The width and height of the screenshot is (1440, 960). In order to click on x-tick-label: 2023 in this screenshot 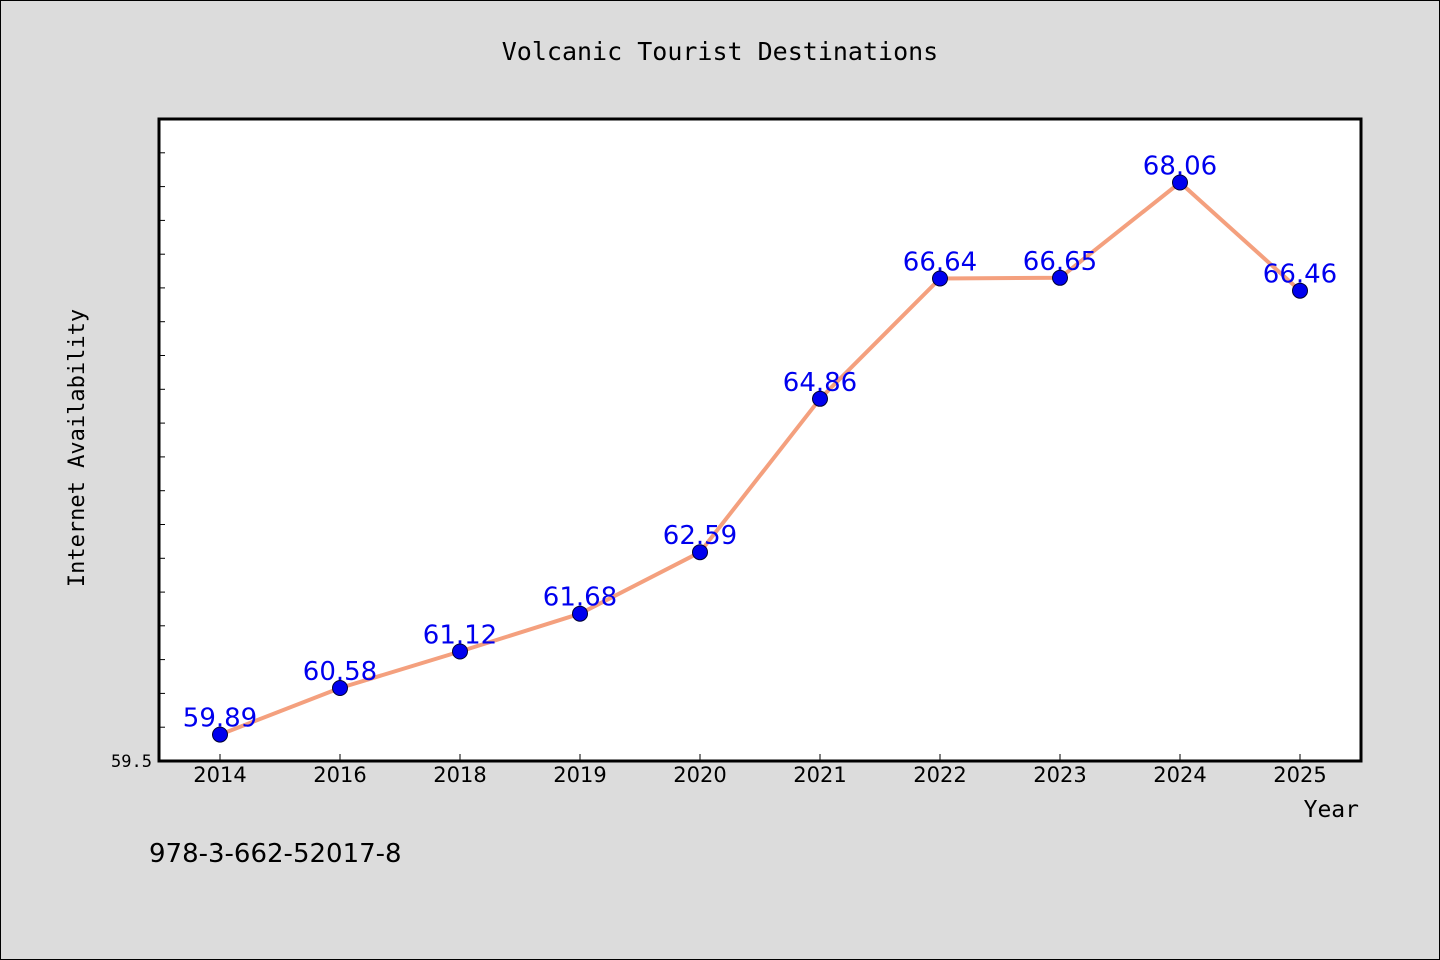, I will do `click(1059, 775)`.